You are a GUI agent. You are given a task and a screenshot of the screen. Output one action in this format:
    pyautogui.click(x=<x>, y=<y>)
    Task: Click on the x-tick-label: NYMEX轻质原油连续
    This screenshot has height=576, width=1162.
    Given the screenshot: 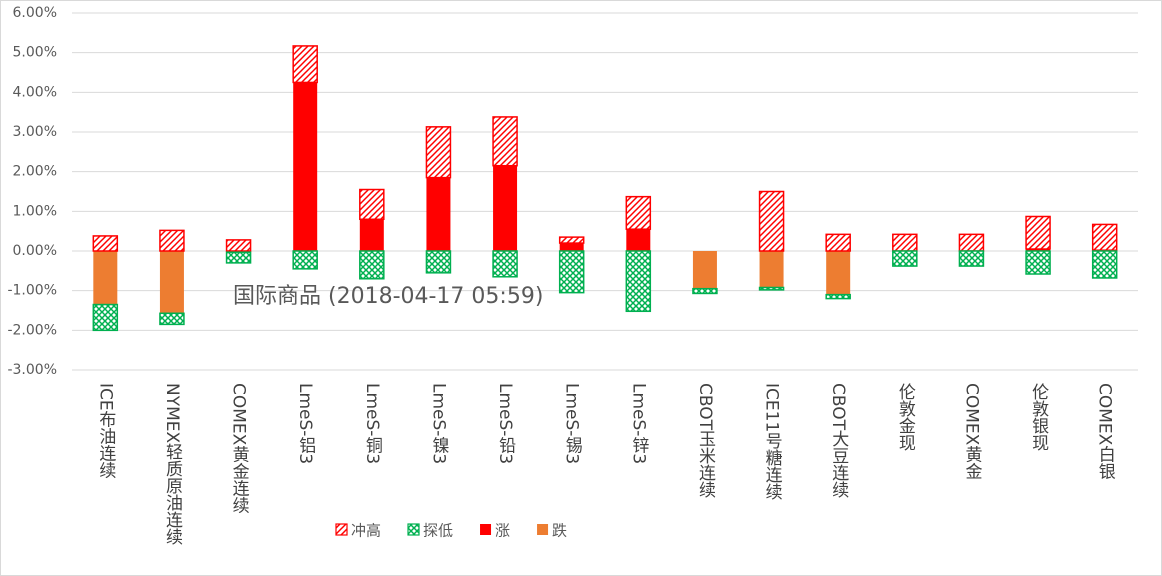 What is the action you would take?
    pyautogui.click(x=172, y=464)
    